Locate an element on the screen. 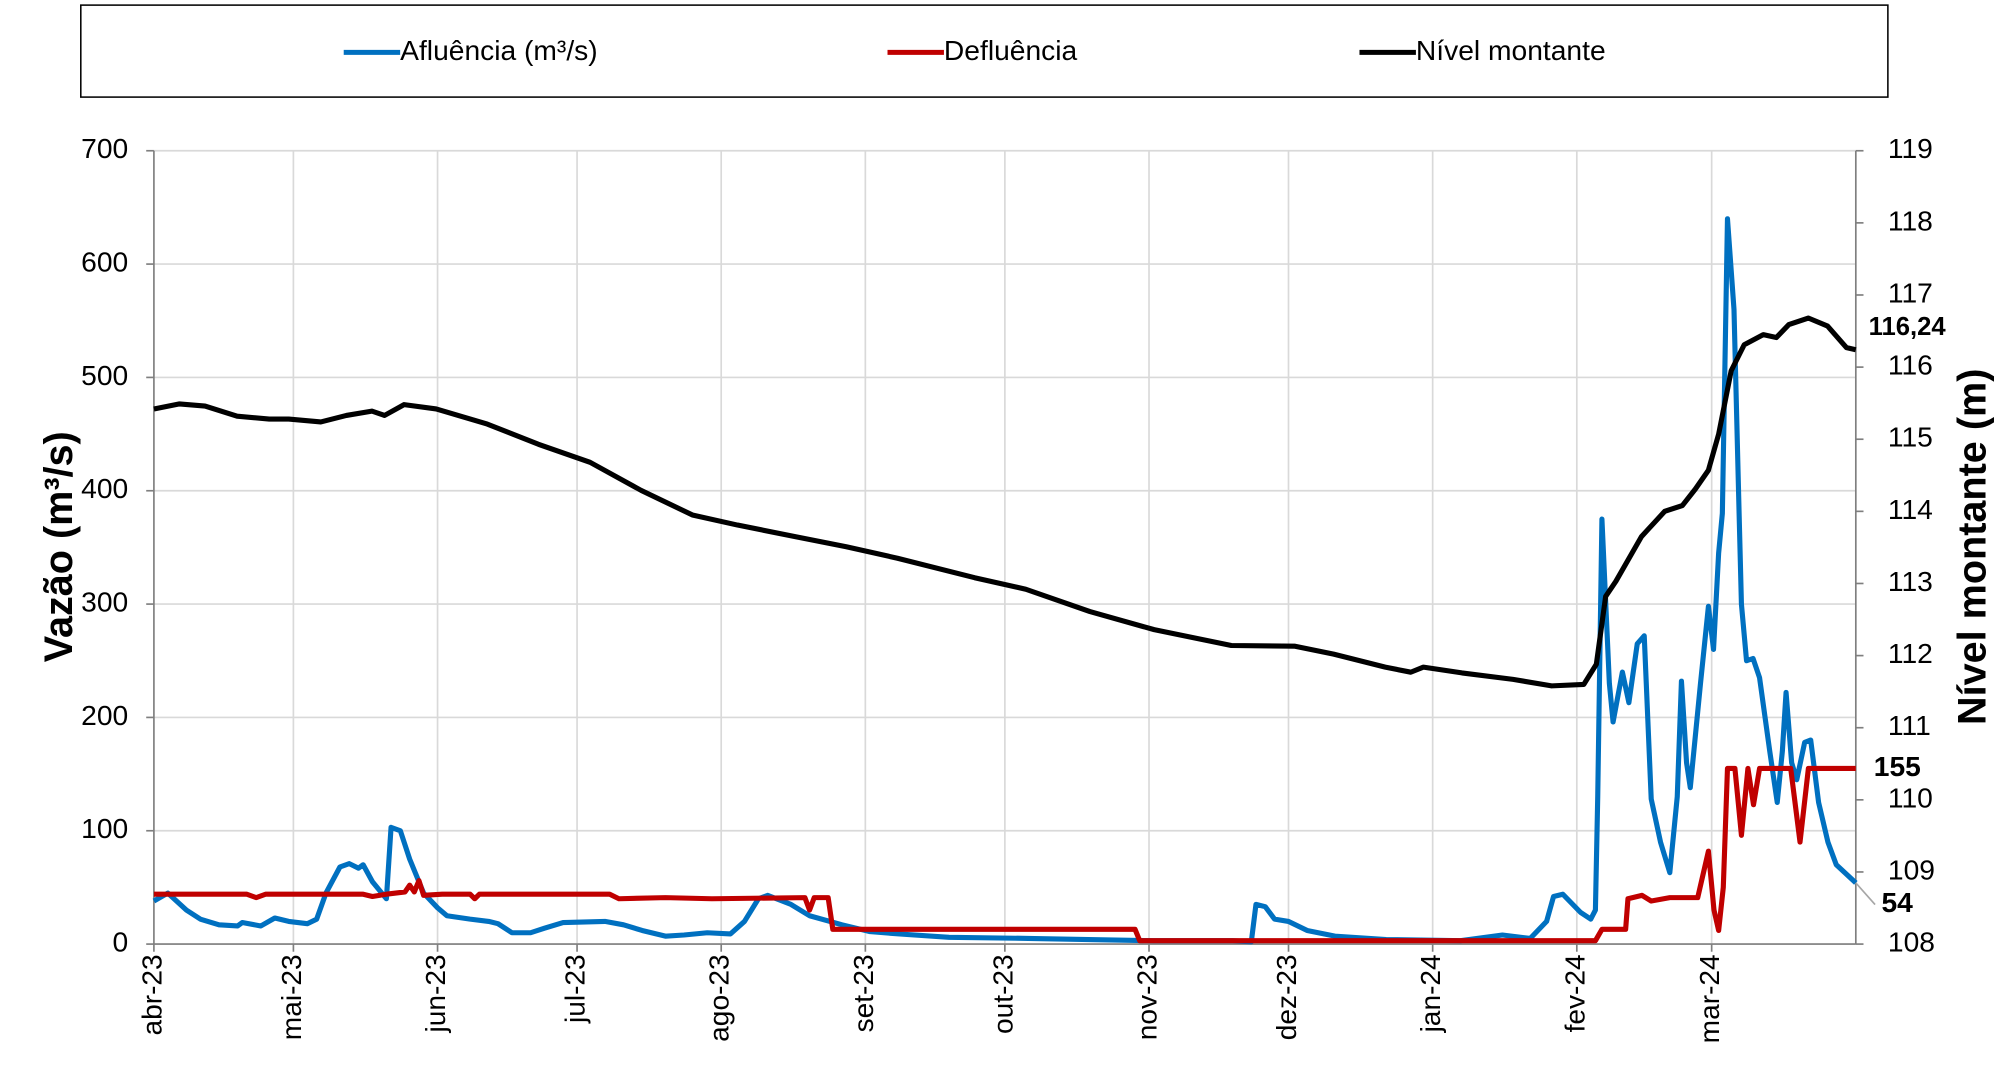 This screenshot has height=1068, width=2011. y-tick-label: 700 is located at coordinates (104, 148).